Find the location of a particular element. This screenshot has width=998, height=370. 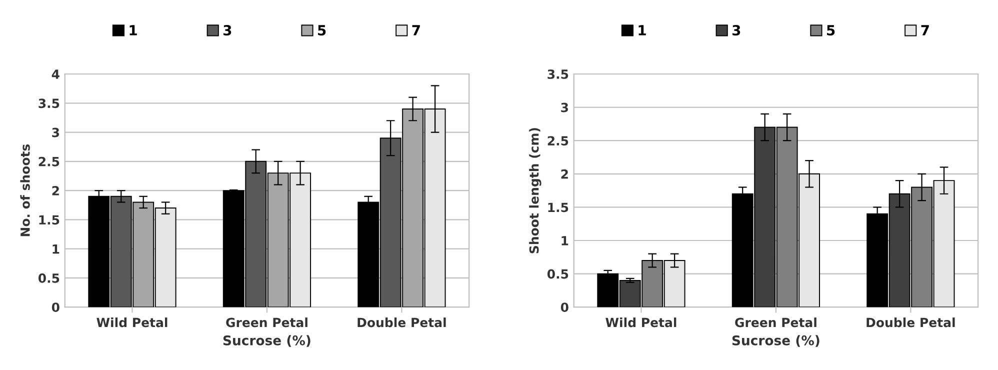

y-axis-title: No. of shoots is located at coordinates (25, 190).